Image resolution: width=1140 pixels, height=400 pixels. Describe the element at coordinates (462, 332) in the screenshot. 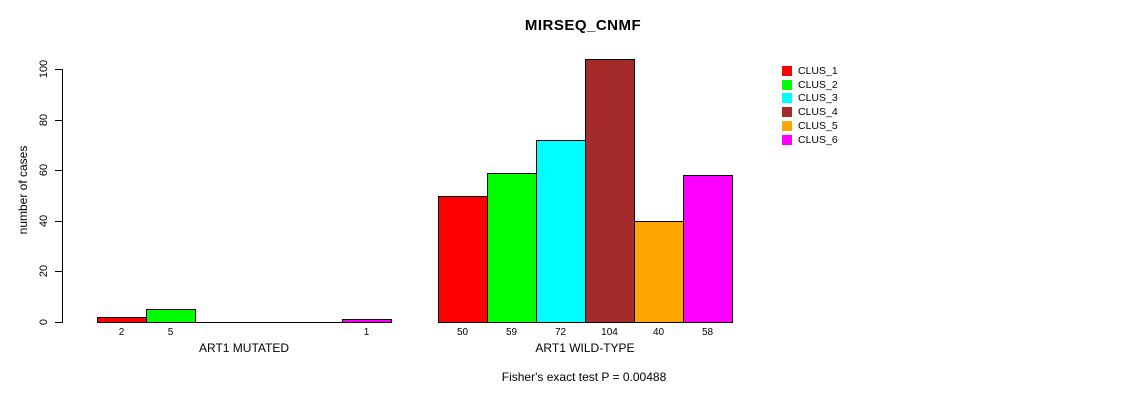

I see `bar-value-label: 50` at that location.